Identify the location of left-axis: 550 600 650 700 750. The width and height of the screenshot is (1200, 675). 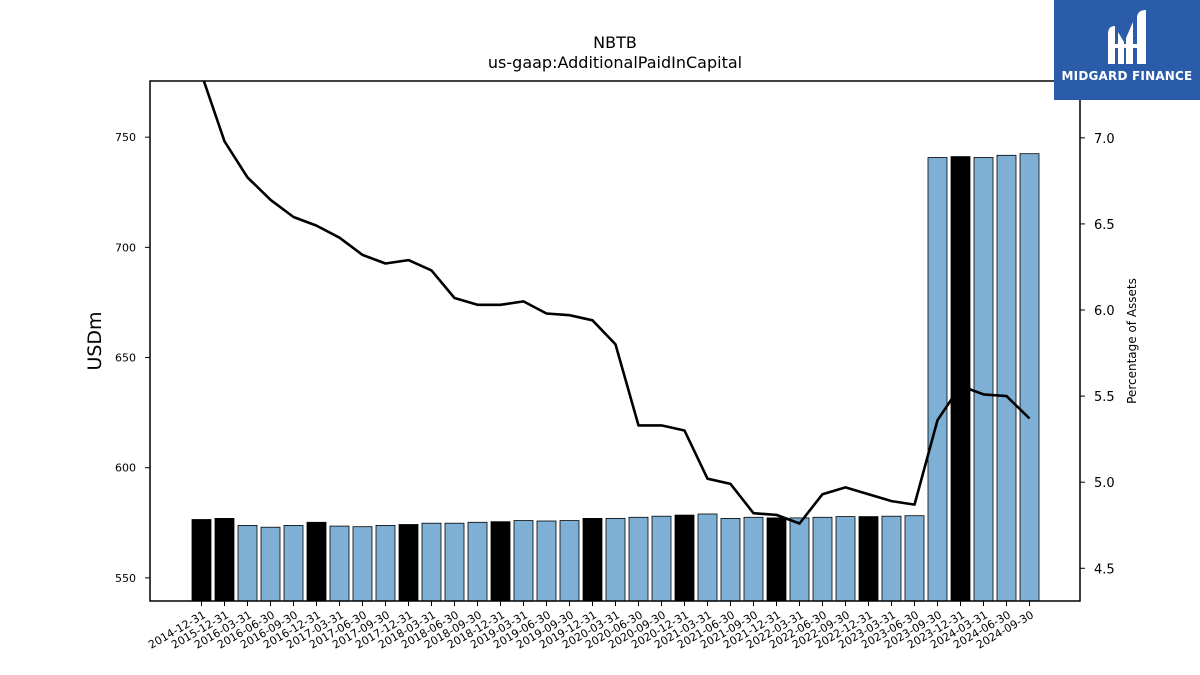
(132, 358).